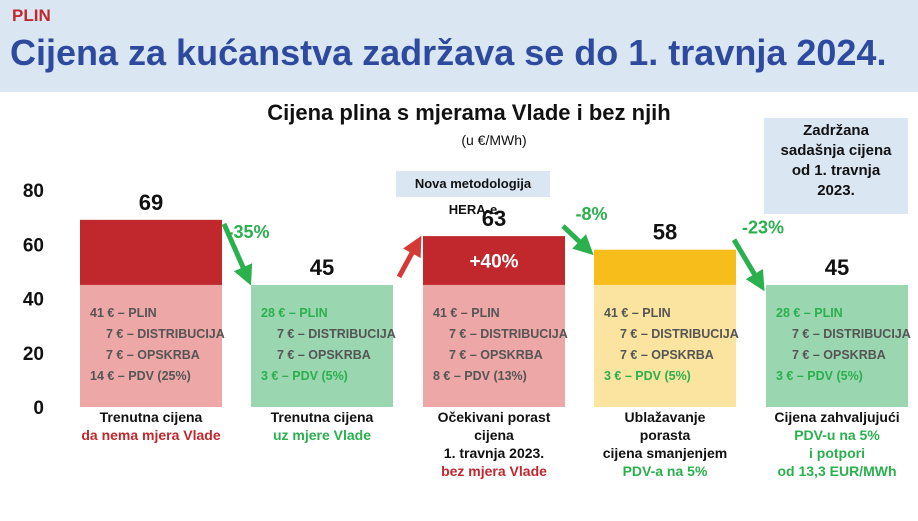 Image resolution: width=918 pixels, height=521 pixels. I want to click on bar-component-label: 8 € – PDV (13%), so click(480, 376).